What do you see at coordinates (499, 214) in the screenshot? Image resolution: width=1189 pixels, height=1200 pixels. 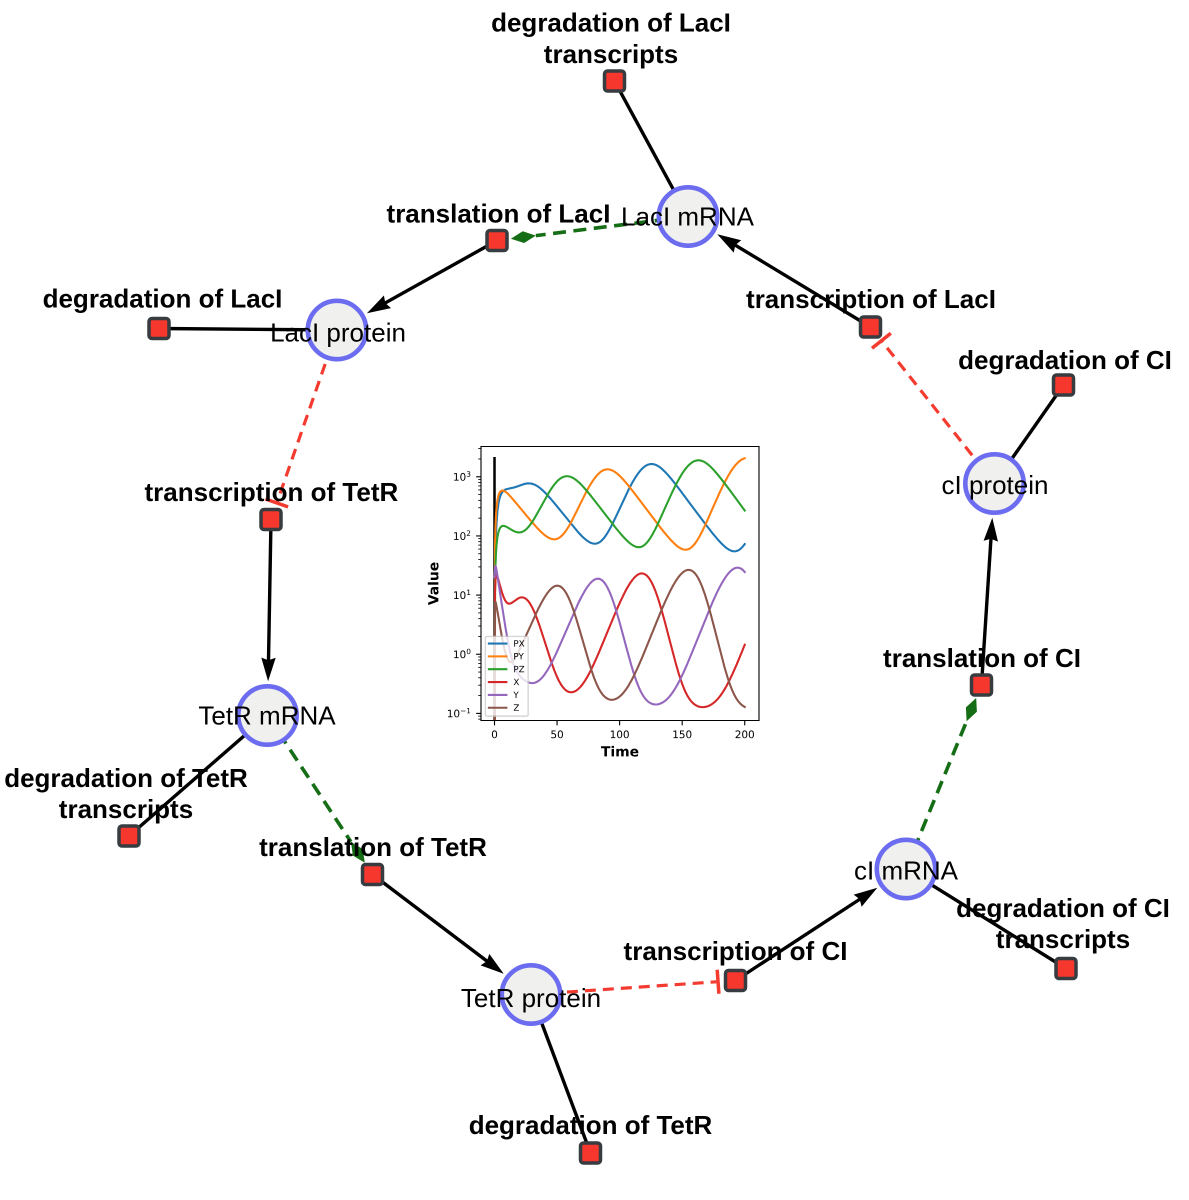 I see `svg-text: translation of LacI` at bounding box center [499, 214].